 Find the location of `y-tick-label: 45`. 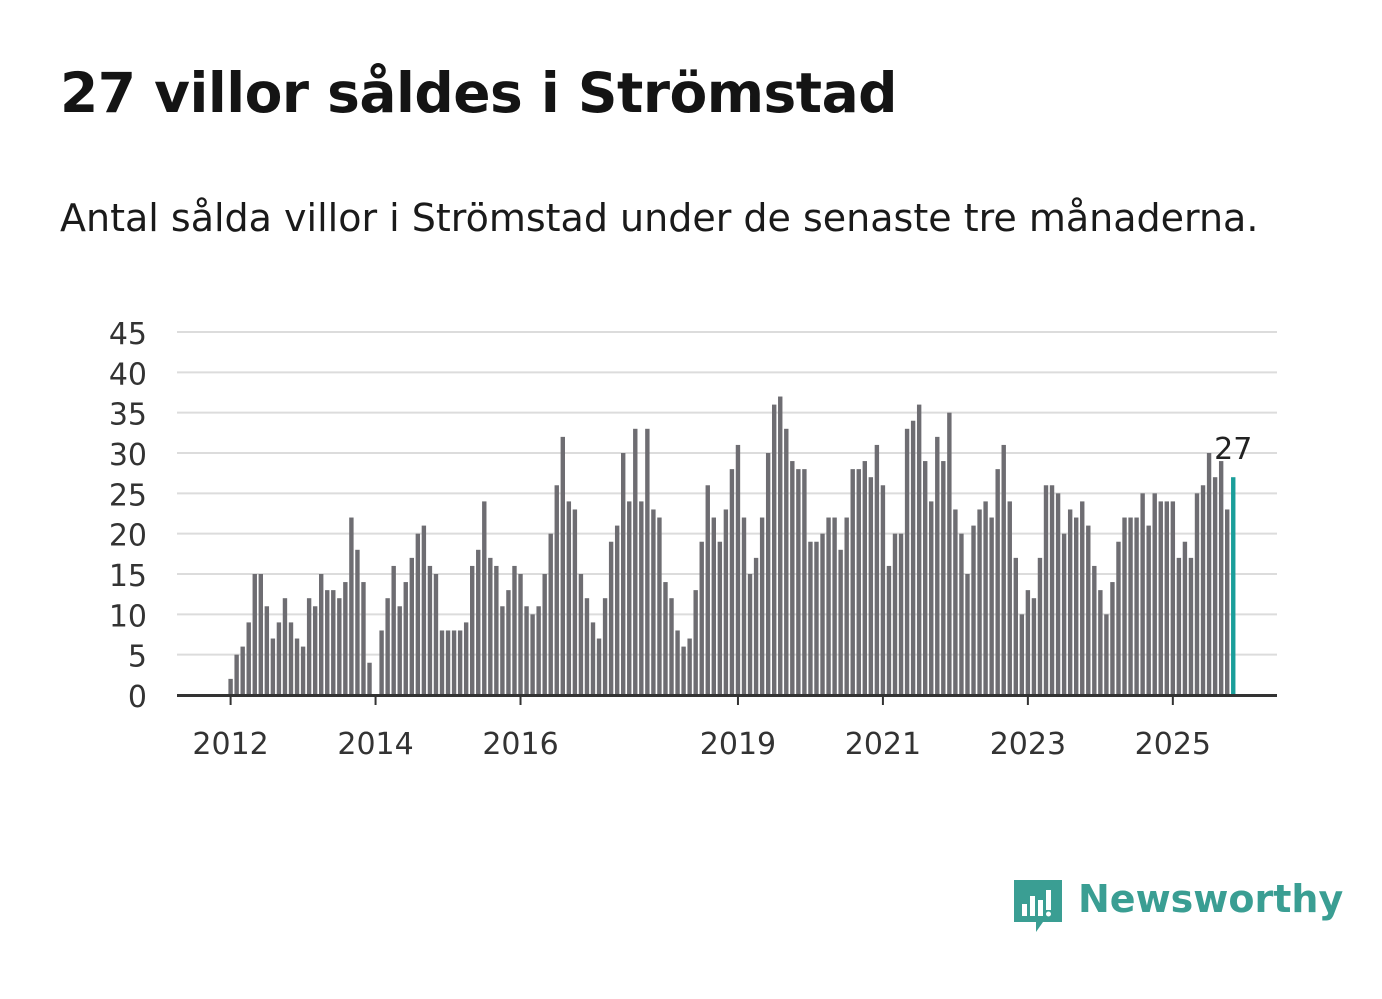

y-tick-label: 45 is located at coordinates (128, 334).